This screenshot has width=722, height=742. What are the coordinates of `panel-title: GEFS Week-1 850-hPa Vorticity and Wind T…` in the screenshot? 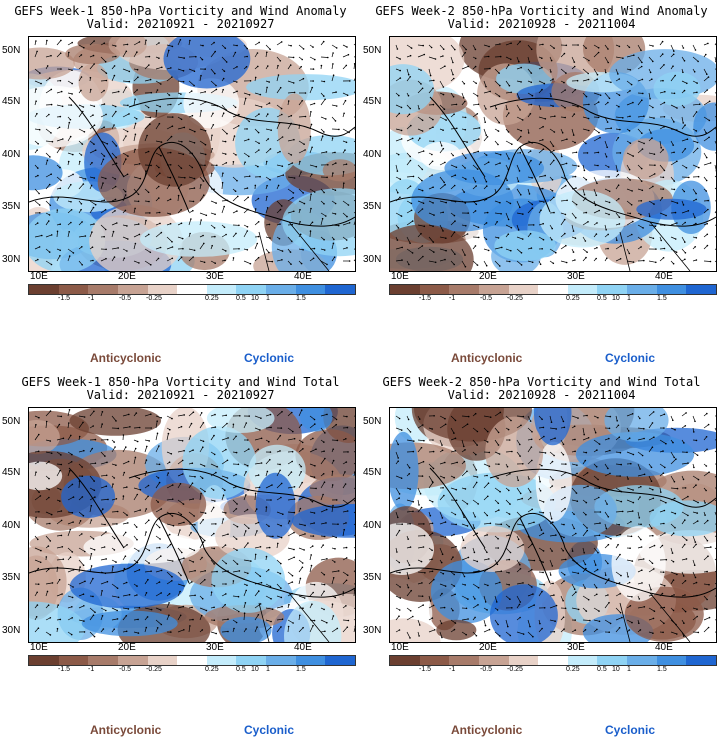 It's located at (180, 382).